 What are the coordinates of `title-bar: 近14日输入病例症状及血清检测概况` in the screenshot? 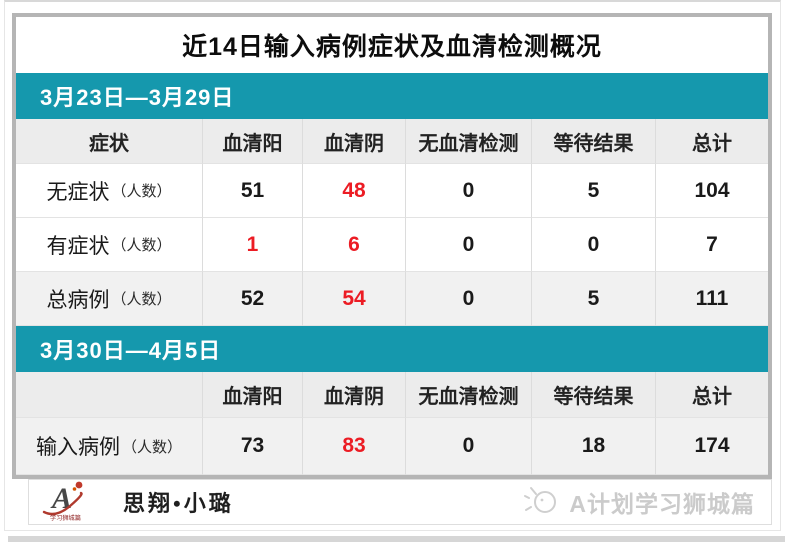 It's located at (392, 45).